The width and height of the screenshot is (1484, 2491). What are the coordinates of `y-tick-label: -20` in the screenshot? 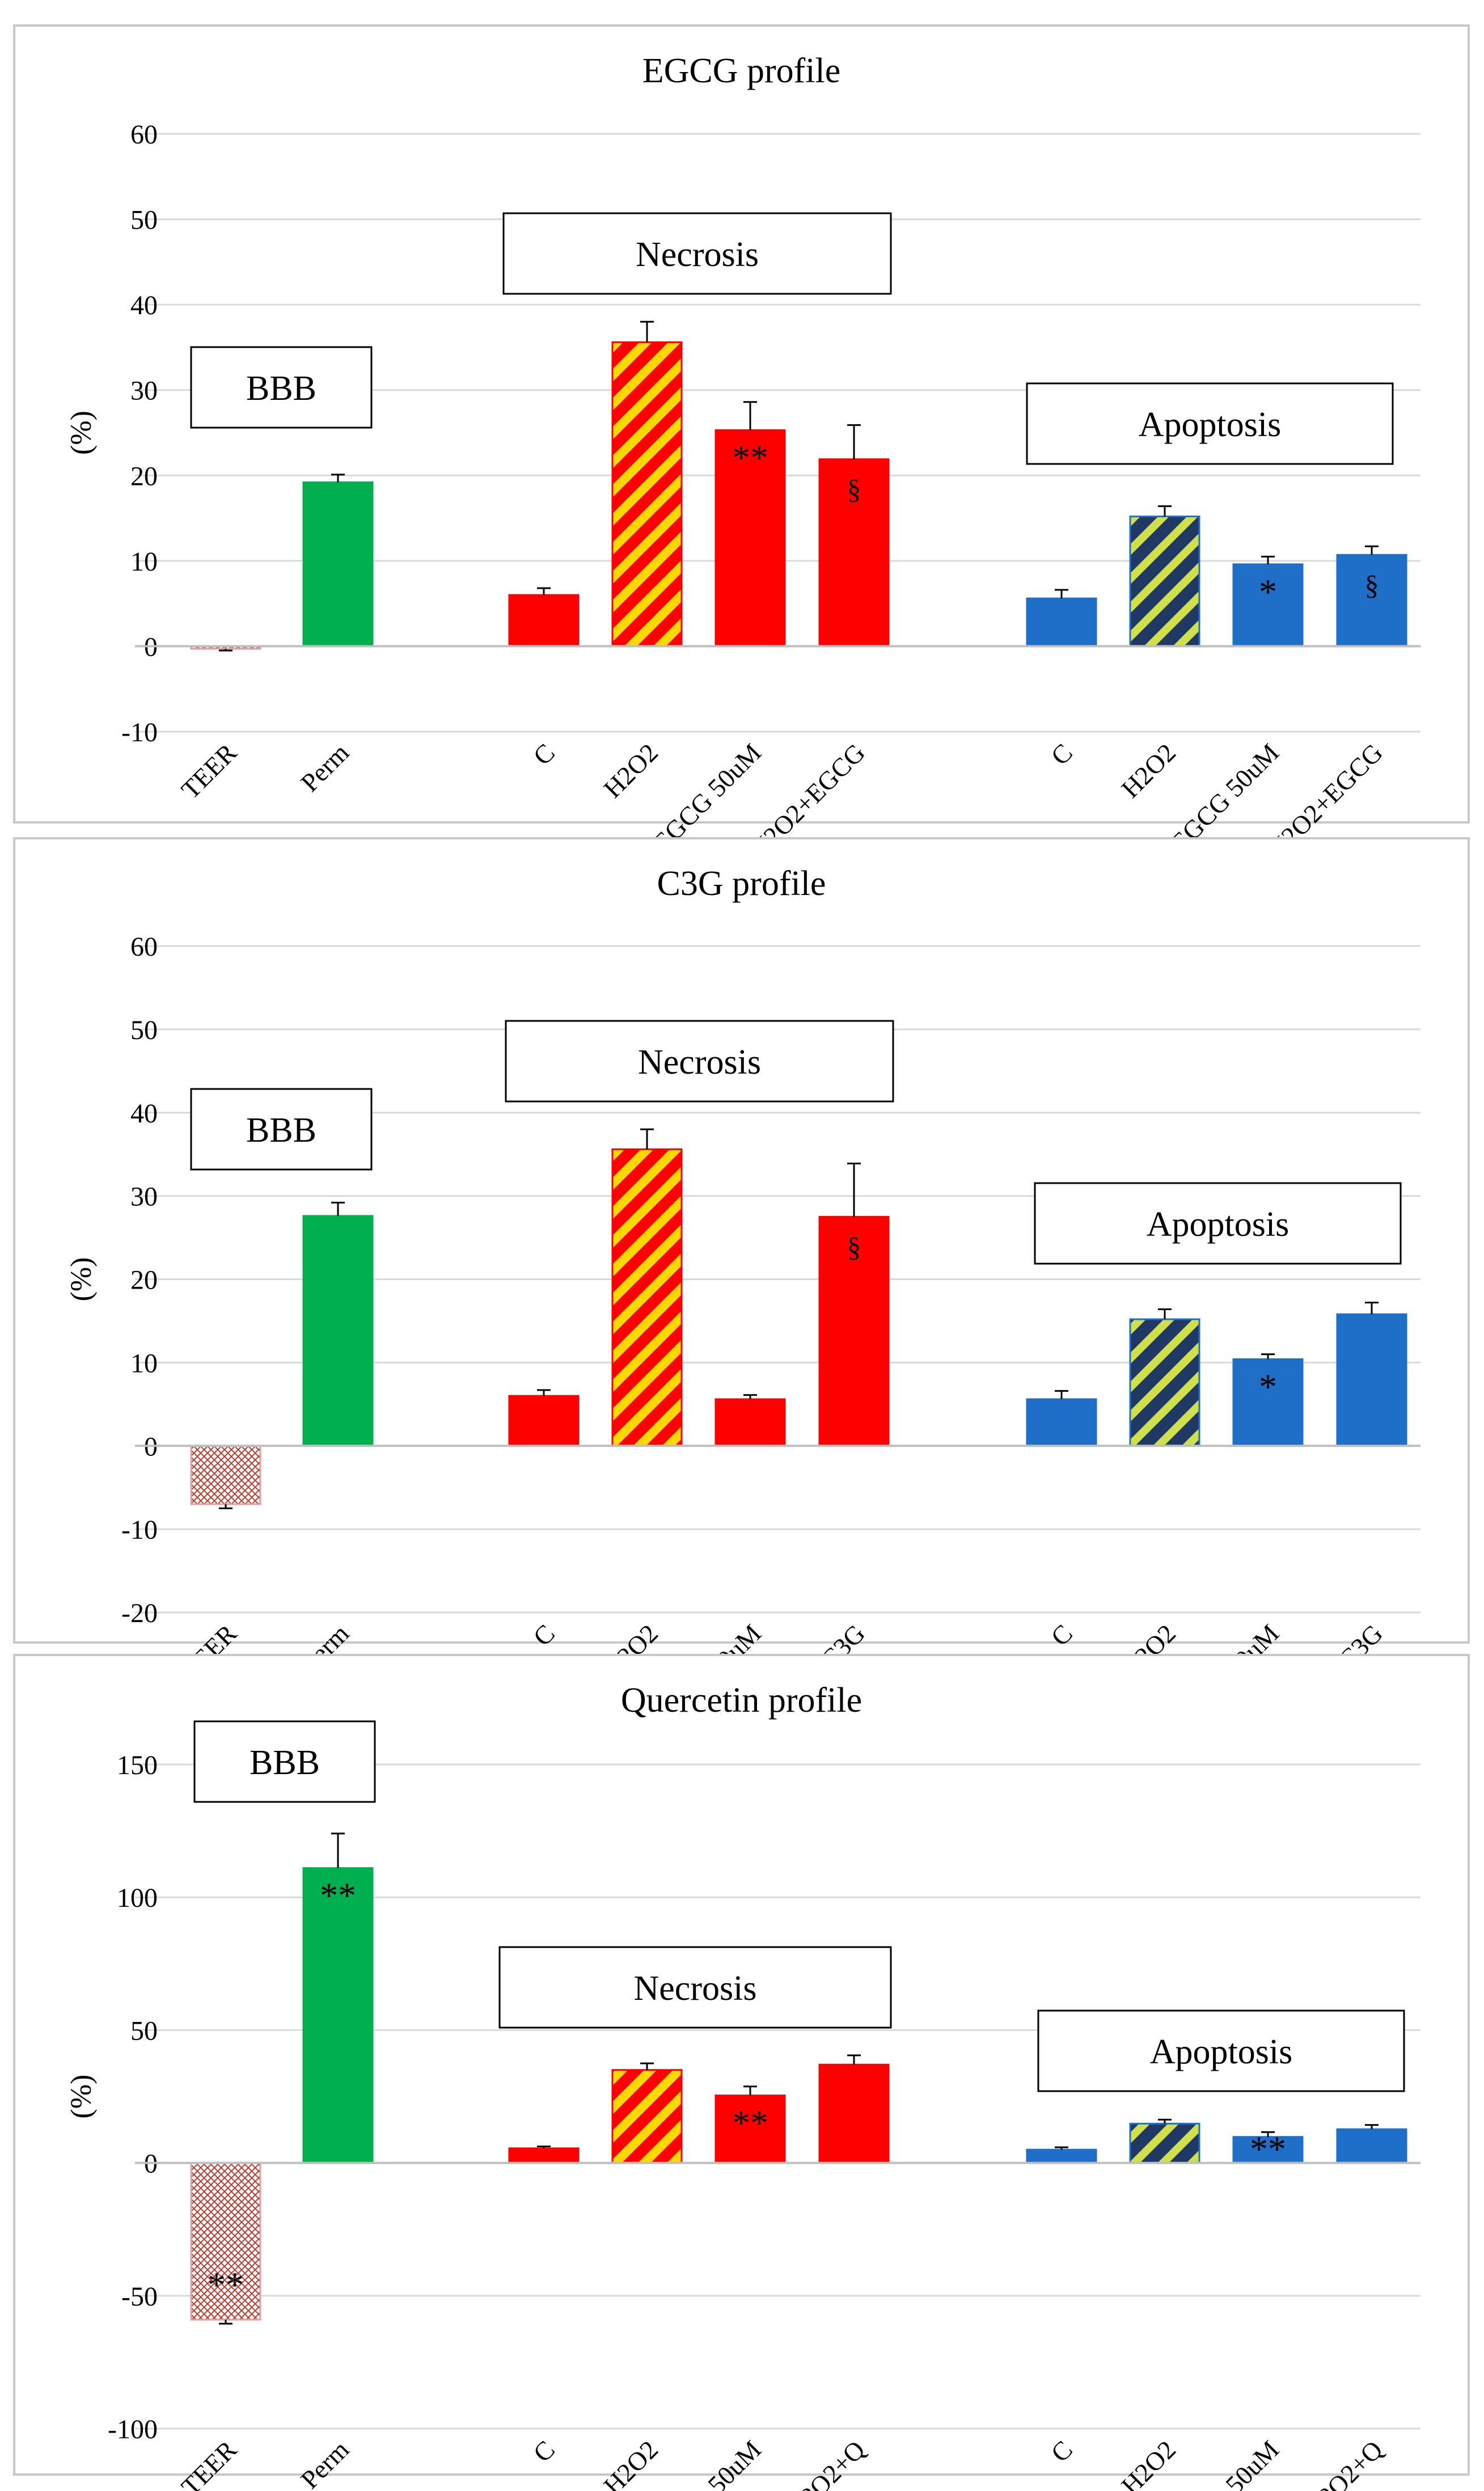 It's located at (139, 1613).